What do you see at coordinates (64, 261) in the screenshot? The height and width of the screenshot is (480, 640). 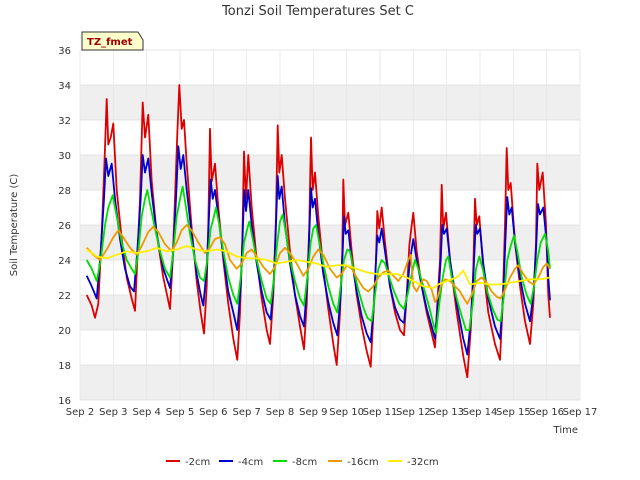 I see `y-tick-label: 24` at bounding box center [64, 261].